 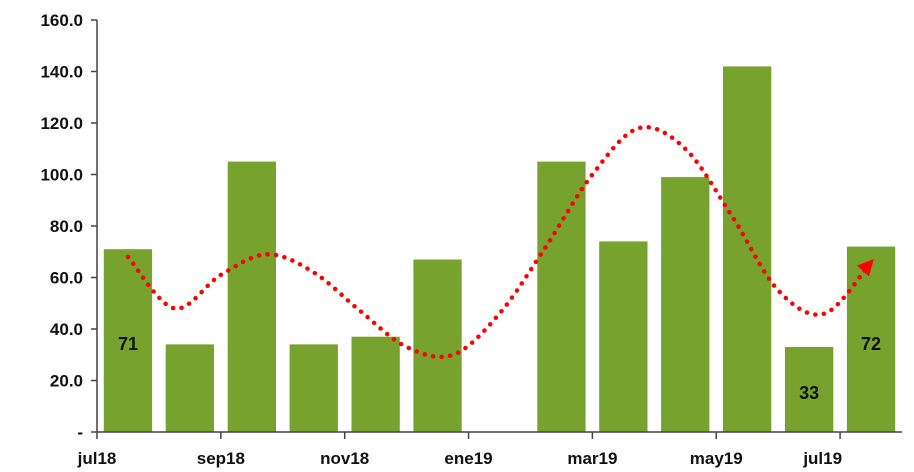 I want to click on y-tick-label: 140.0, so click(x=61, y=72).